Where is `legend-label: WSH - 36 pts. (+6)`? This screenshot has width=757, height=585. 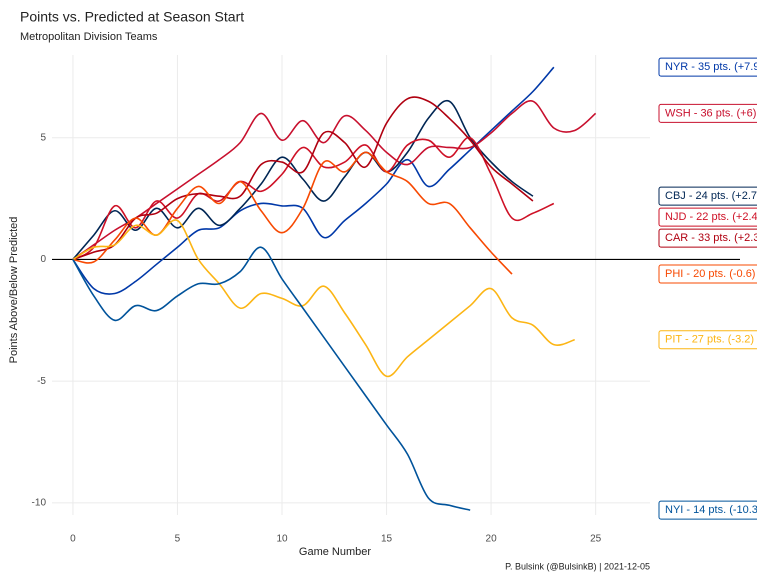
legend-label: WSH - 36 pts. (+6) is located at coordinates (710, 113).